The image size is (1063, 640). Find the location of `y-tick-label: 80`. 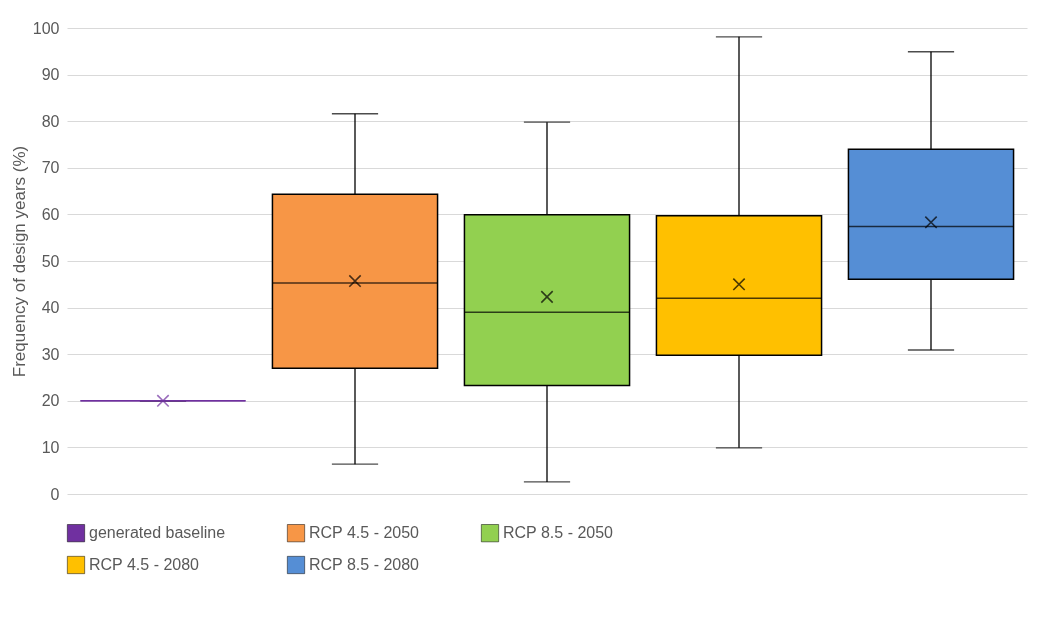

y-tick-label: 80 is located at coordinates (50, 121).